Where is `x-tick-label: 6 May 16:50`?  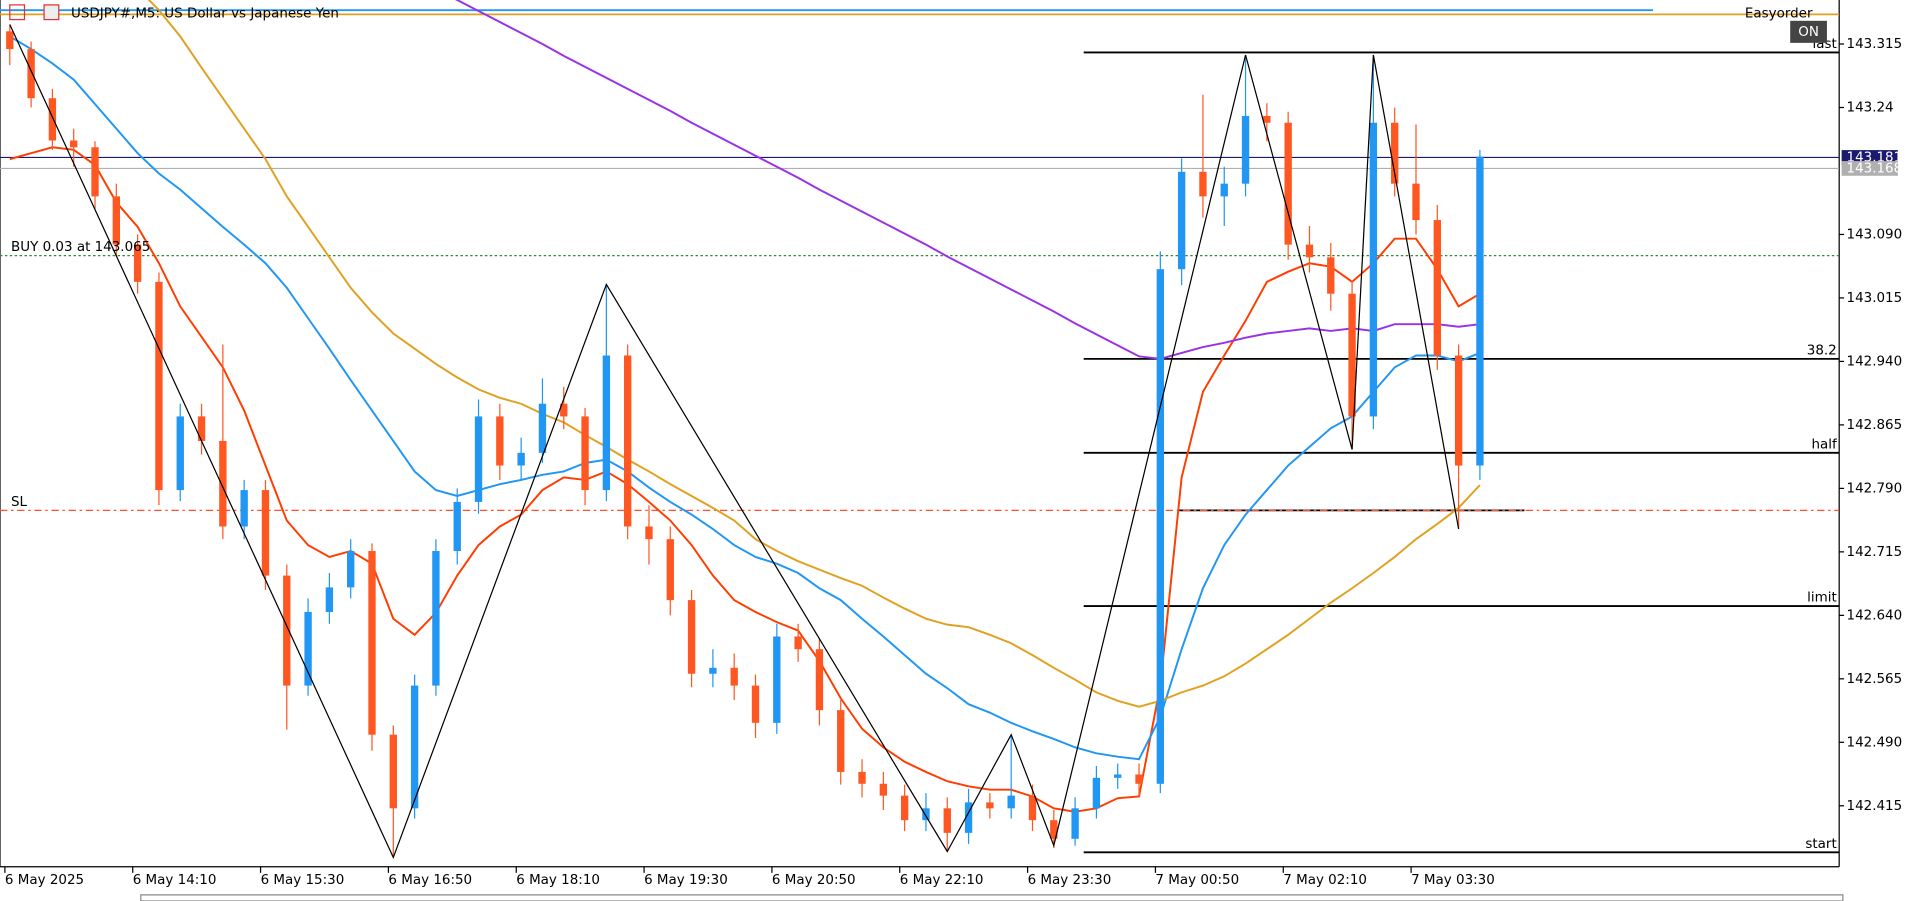
x-tick-label: 6 May 16:50 is located at coordinates (430, 880).